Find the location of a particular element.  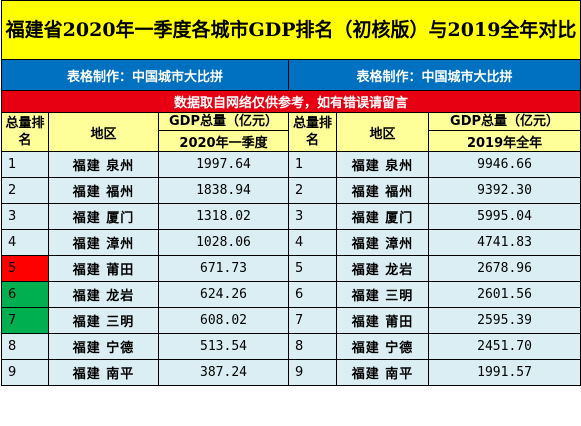

table-row: 2 福建 福州 1838.94 2 福建 福州 9392.30 is located at coordinates (291, 190).